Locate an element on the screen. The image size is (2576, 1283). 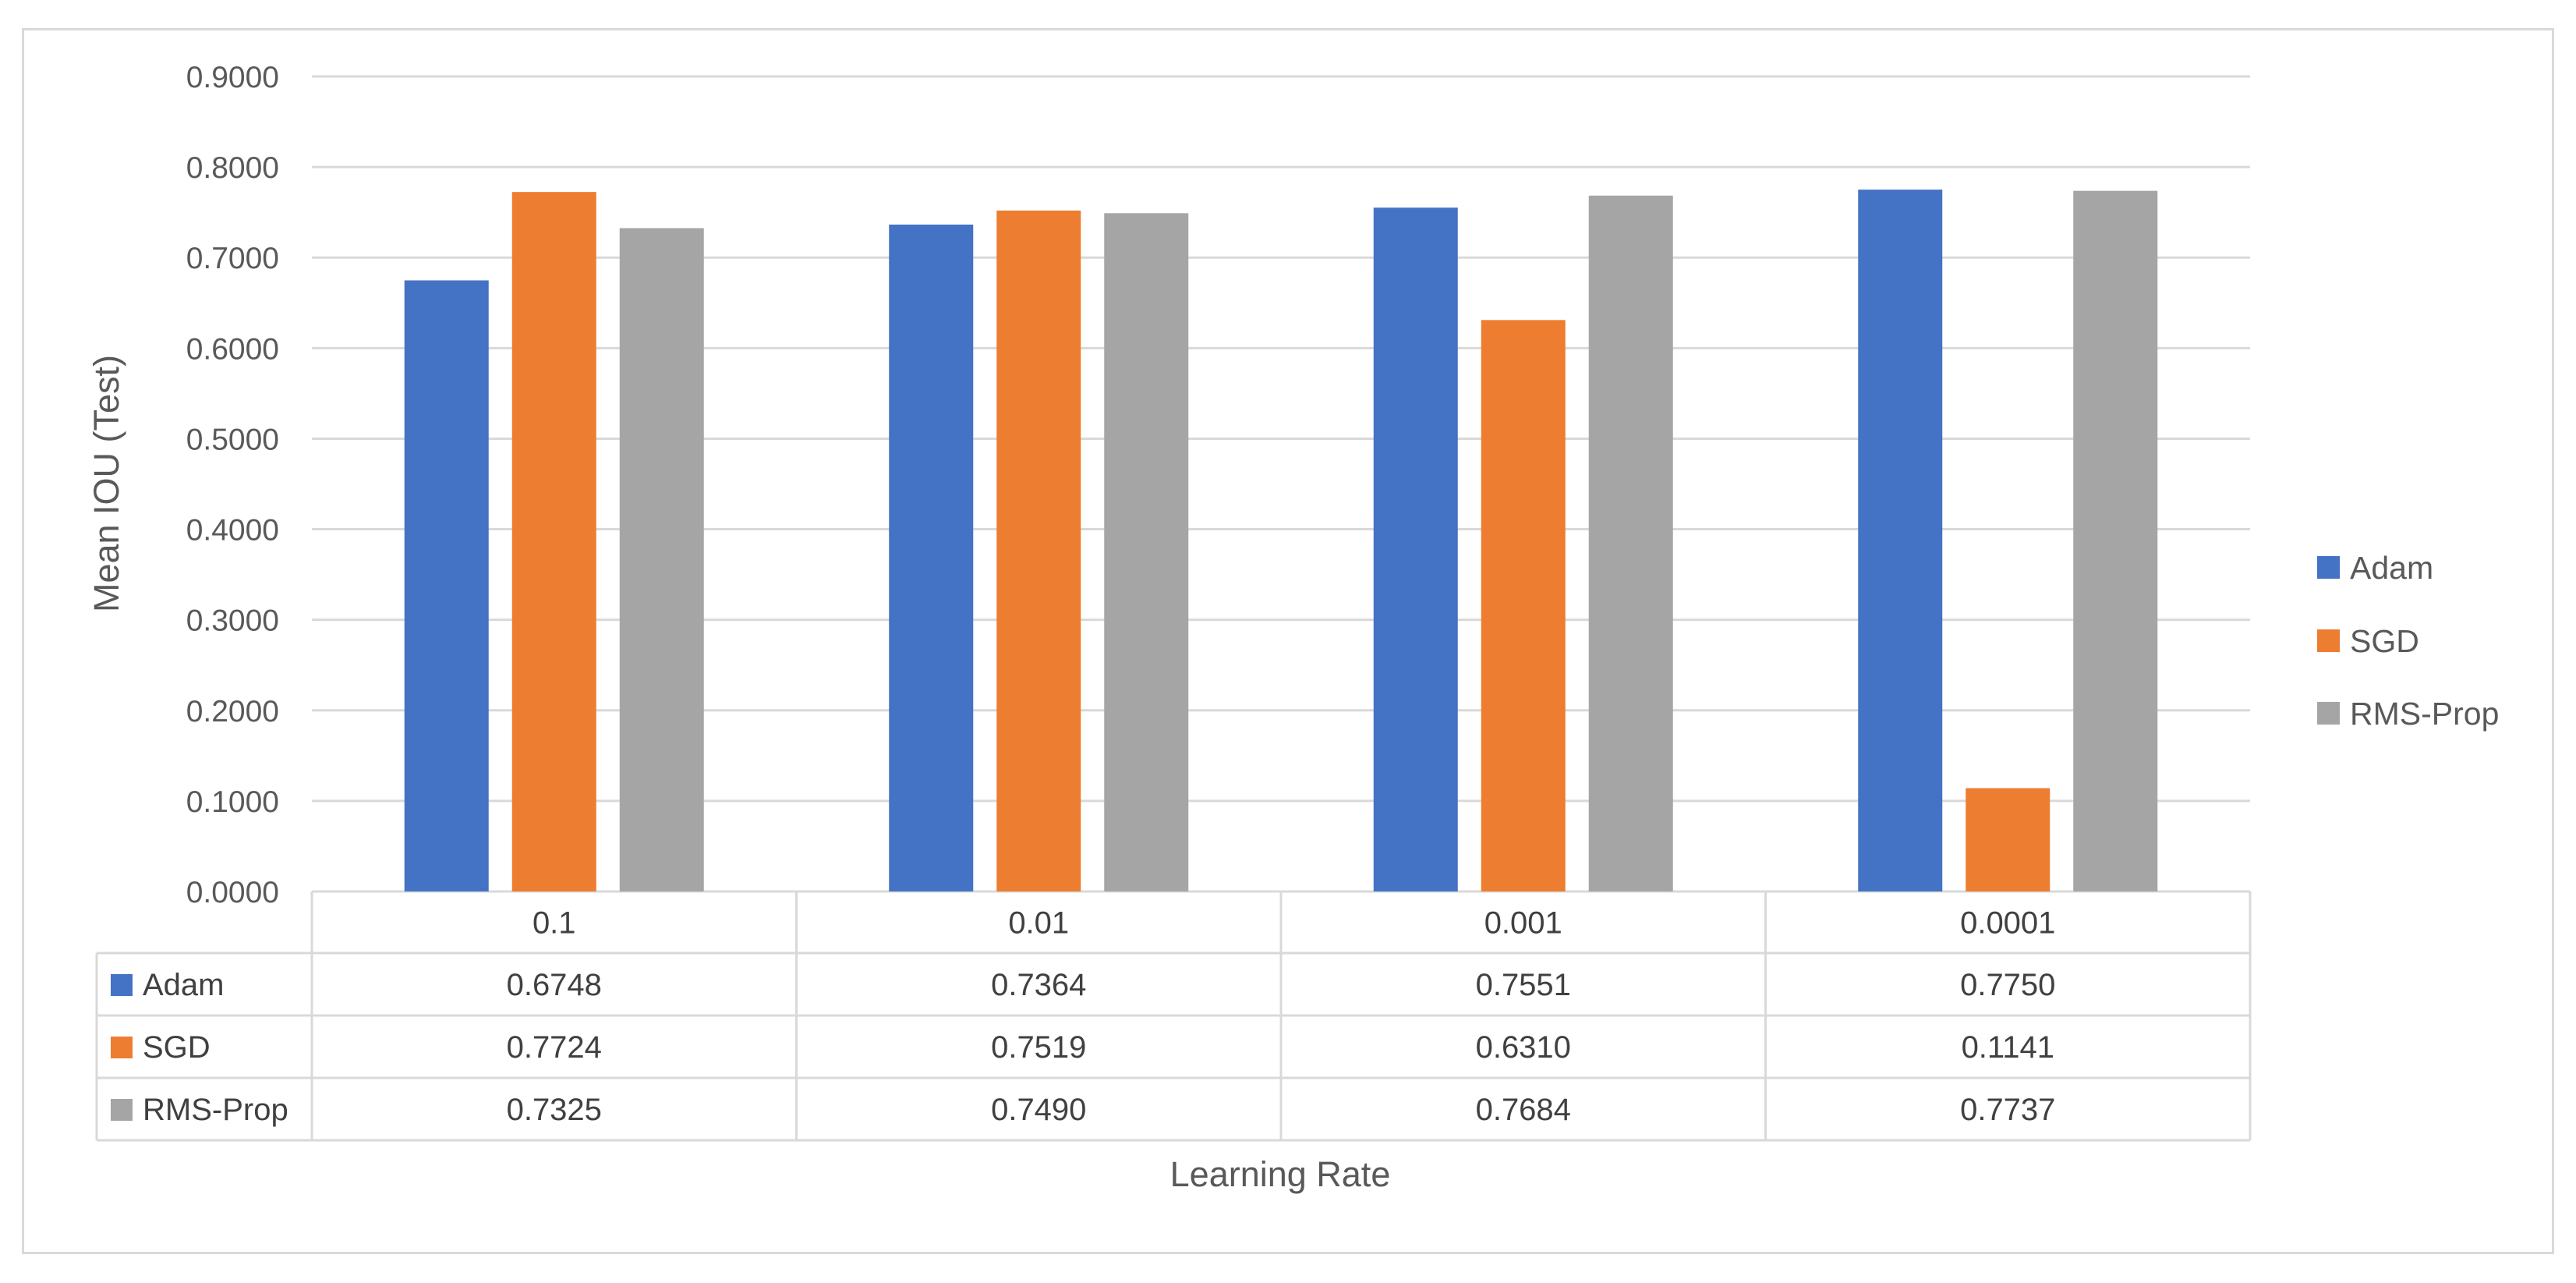
table-swatch-rms-prop is located at coordinates (122, 1110).